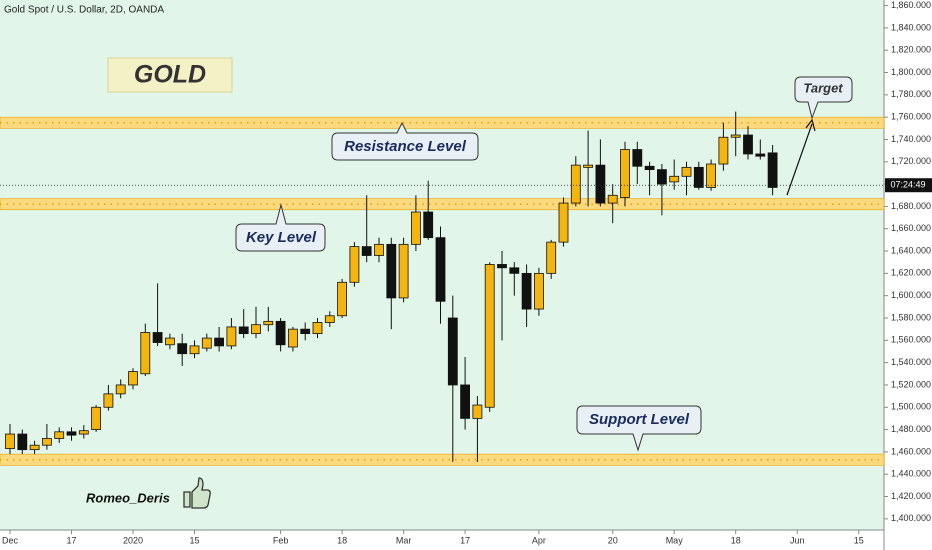 This screenshot has height=550, width=932. Describe the element at coordinates (911, 451) in the screenshot. I see `y-tick-label: 1,460.000` at that location.